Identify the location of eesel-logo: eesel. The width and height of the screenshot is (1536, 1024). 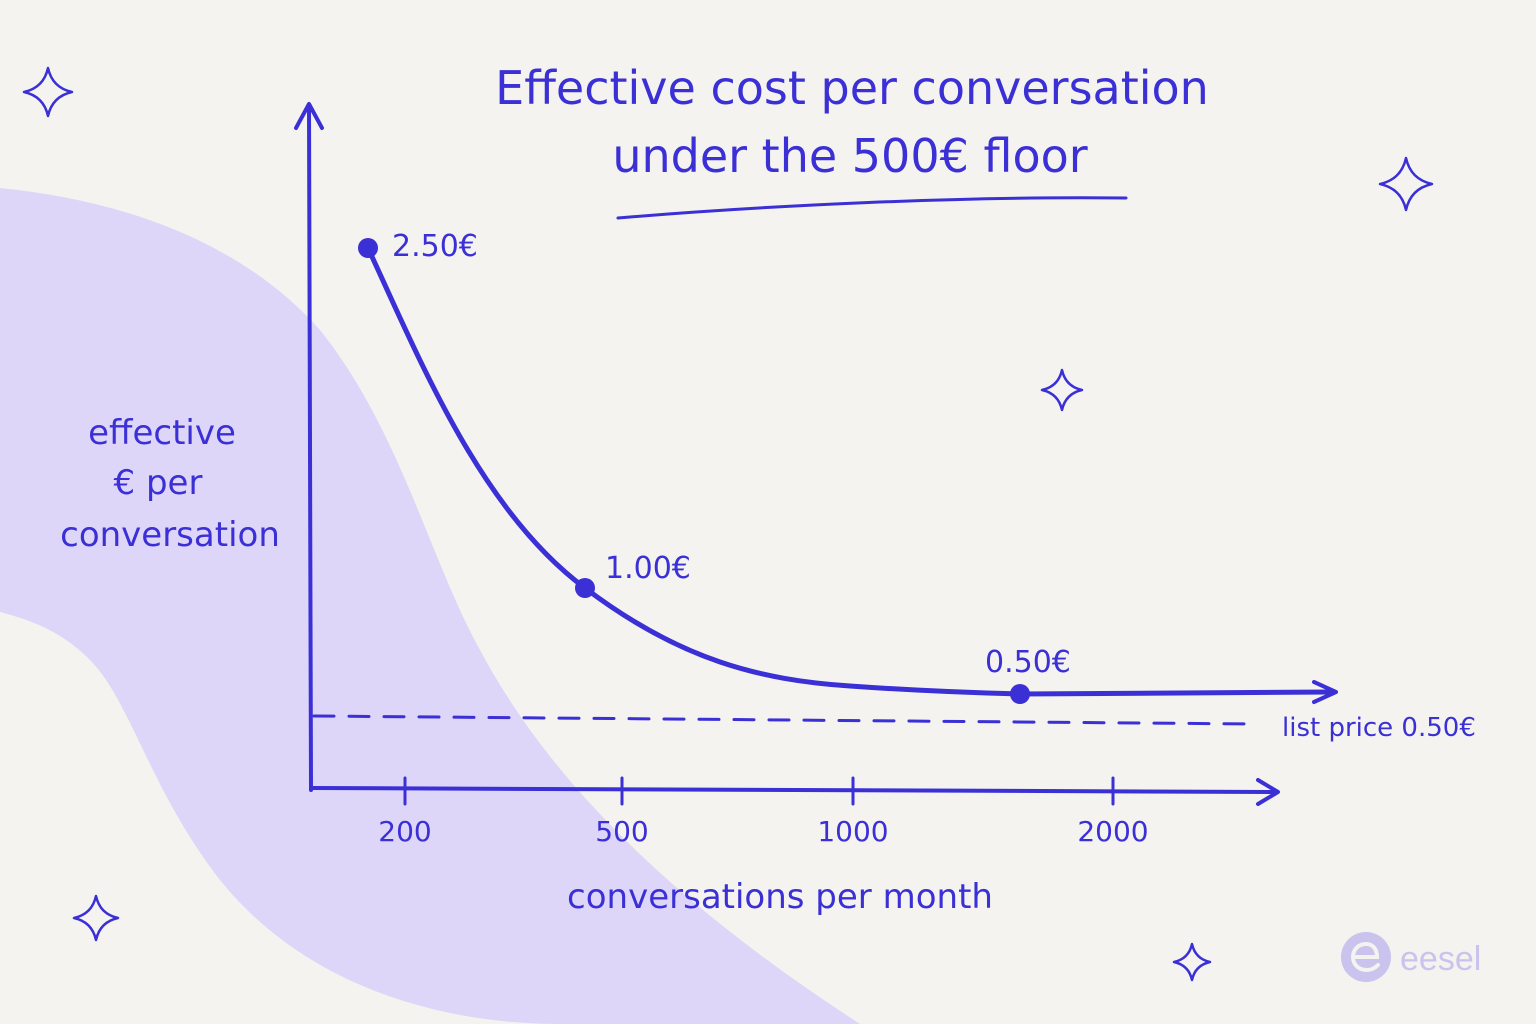
(1411, 957).